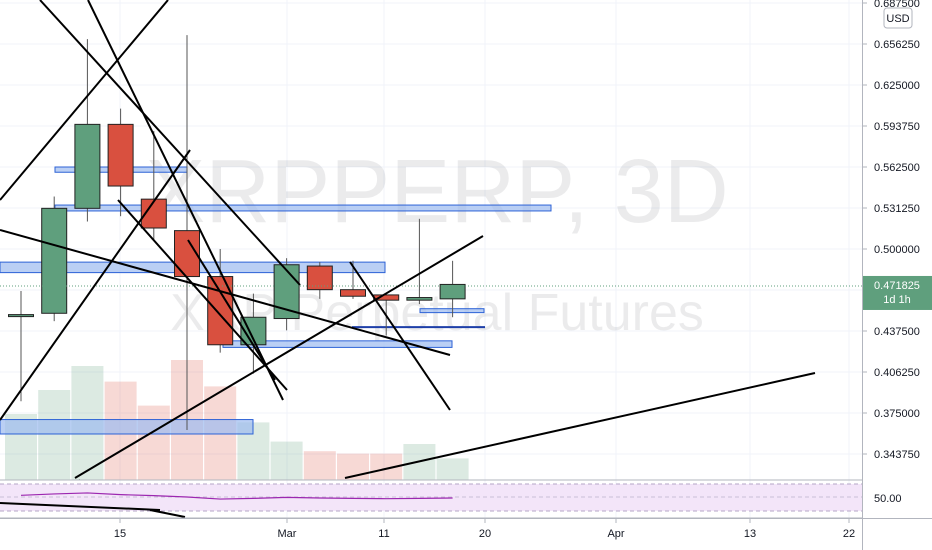 Image resolution: width=932 pixels, height=550 pixels. What do you see at coordinates (236, 496) in the screenshot?
I see `rsi-line` at bounding box center [236, 496].